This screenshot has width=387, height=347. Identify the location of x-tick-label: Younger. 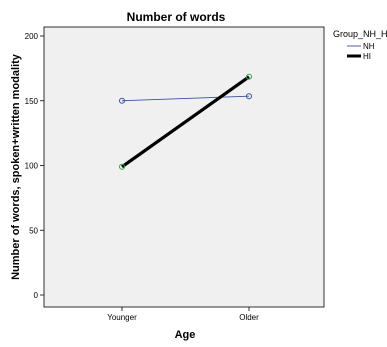
(122, 317).